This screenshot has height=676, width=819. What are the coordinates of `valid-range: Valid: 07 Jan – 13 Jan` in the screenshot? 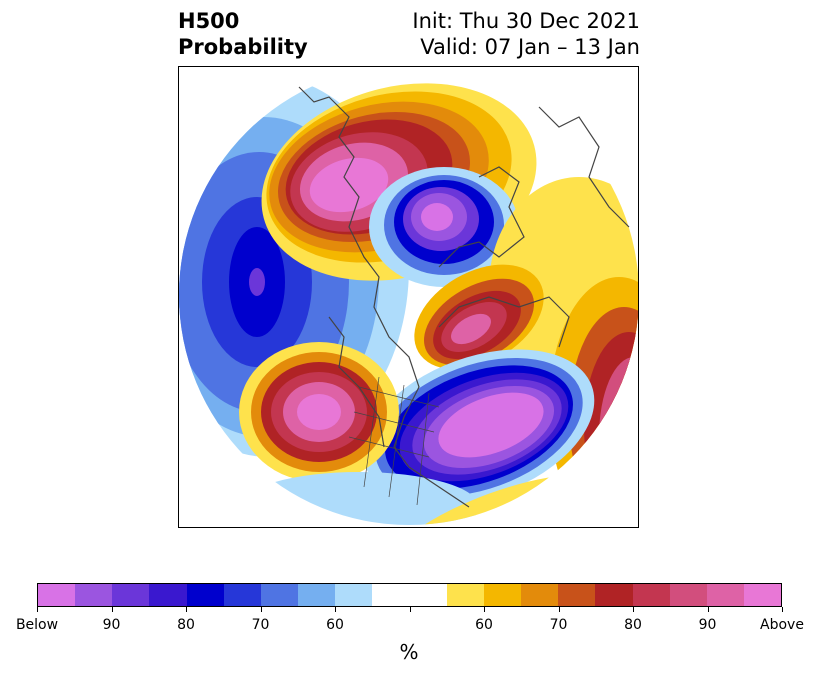 It's located at (530, 47).